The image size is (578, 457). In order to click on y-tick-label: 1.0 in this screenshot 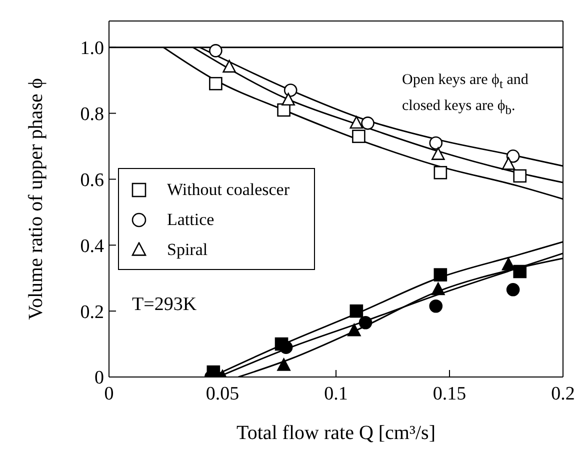, I will do `click(92, 49)`.